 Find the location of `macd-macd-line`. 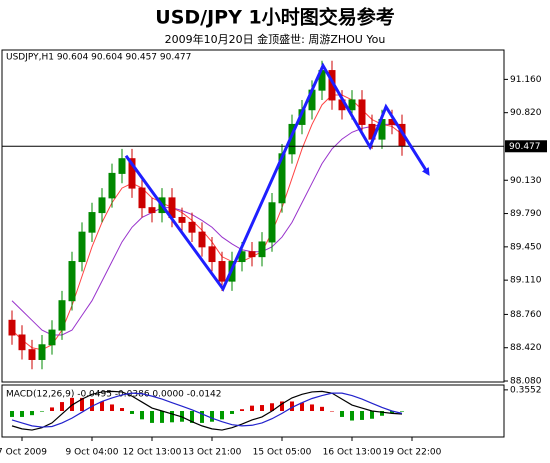

macd-macd-line is located at coordinates (207, 410).